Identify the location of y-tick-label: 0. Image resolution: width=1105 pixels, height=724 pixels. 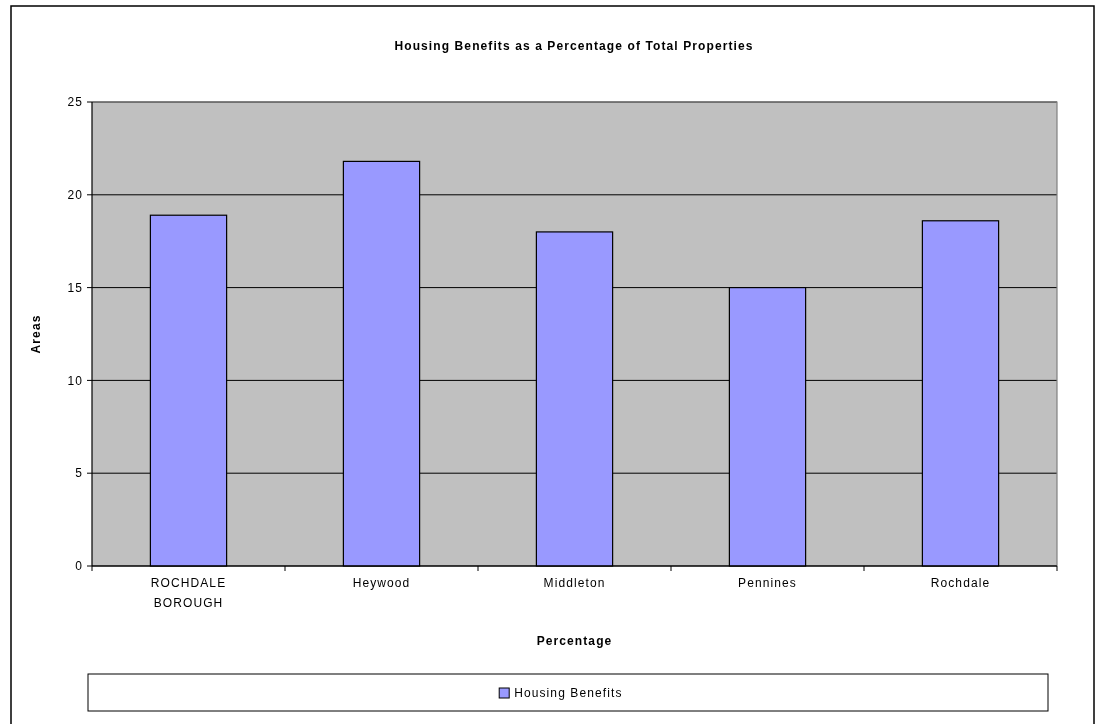
(79, 566).